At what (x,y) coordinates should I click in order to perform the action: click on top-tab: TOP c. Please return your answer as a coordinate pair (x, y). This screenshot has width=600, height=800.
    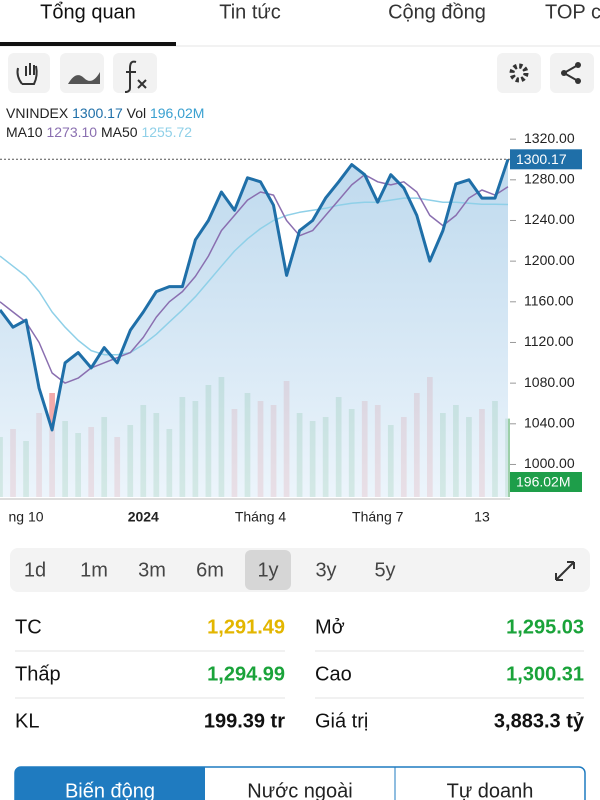
    Looking at the image, I should click on (572, 12).